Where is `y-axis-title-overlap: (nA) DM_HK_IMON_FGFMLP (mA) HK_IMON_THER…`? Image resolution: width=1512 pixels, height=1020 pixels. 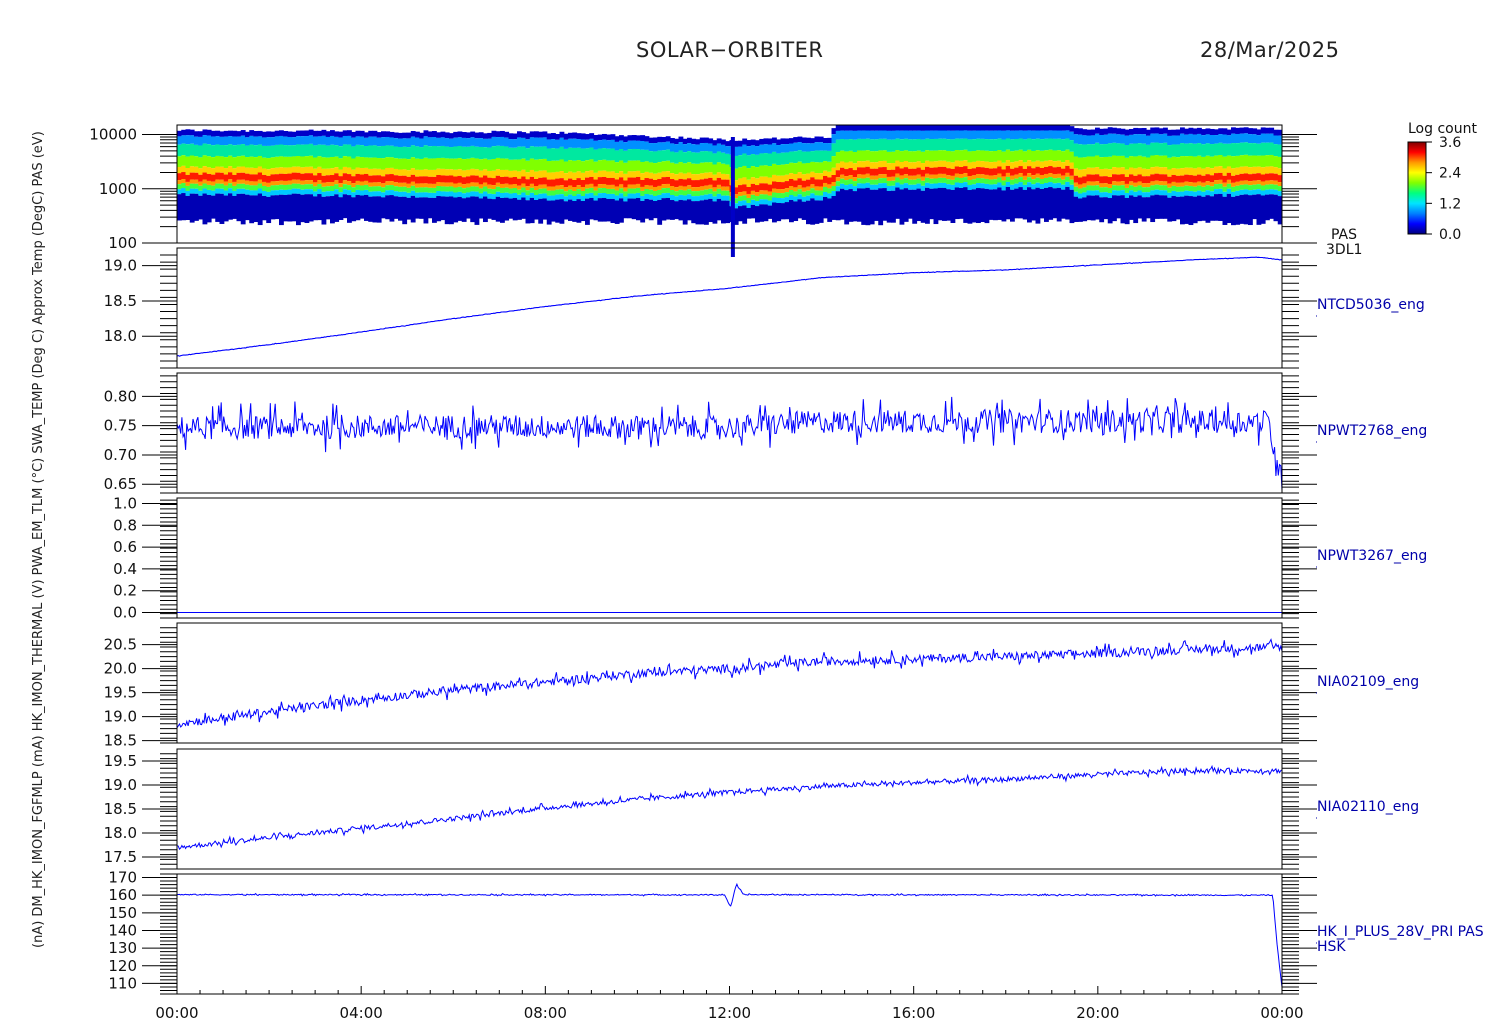
y-axis-title-overlap: (nA) DM_HK_IMON_FGFMLP (mA) HK_IMON_THER… is located at coordinates (38, 539).